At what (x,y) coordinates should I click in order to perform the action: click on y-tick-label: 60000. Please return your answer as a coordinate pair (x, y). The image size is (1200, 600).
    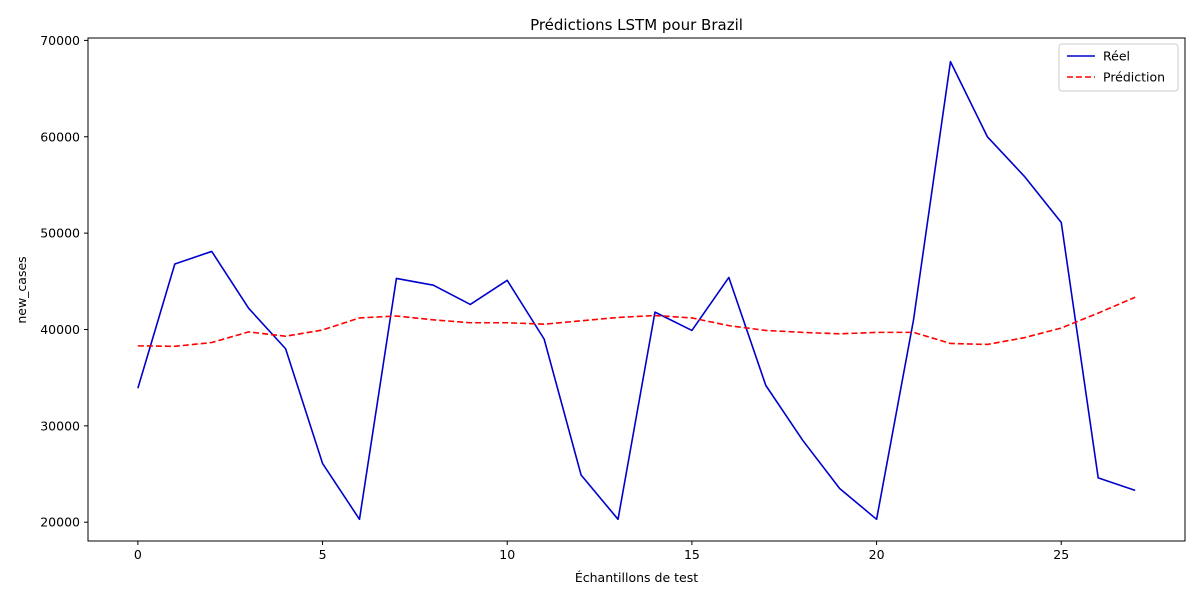
    Looking at the image, I should click on (60, 136).